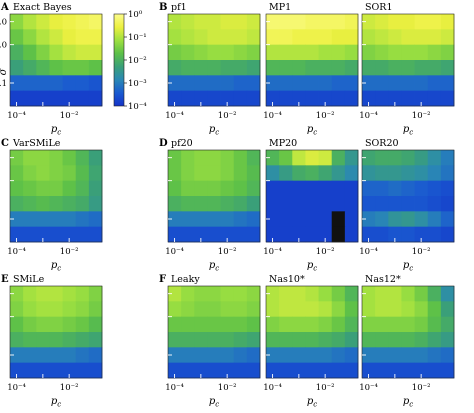 Image resolution: width=474 pixels, height=413 pixels. Describe the element at coordinates (5, 279) in the screenshot. I see `panel-letter: E` at that location.